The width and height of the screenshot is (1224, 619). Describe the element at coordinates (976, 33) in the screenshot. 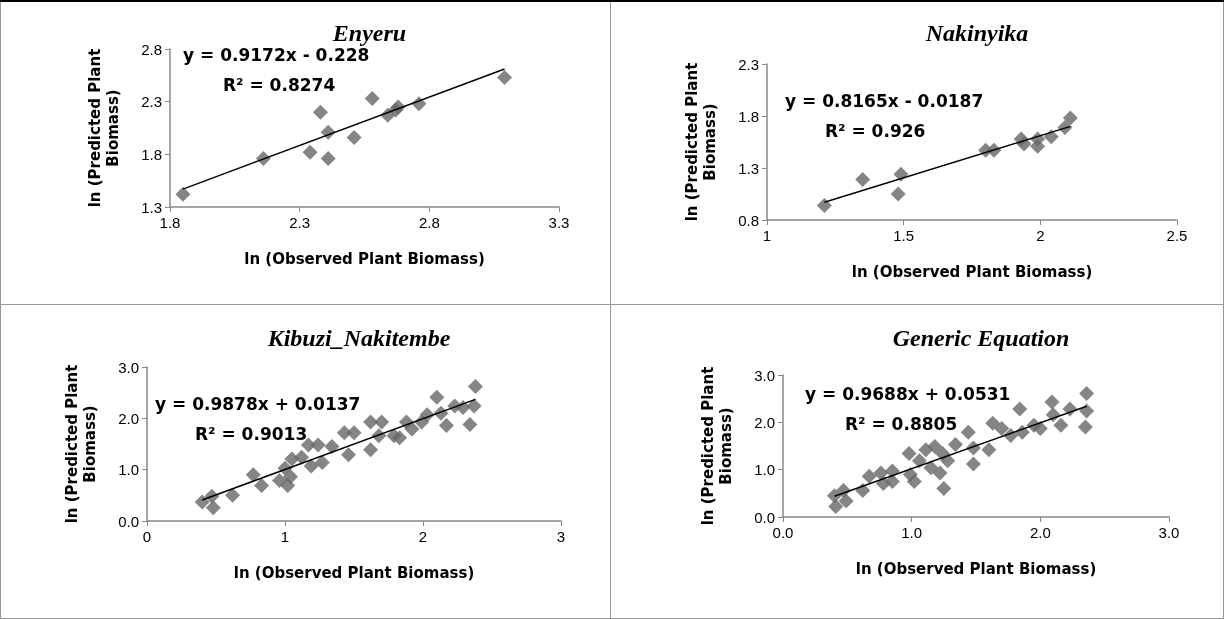

I see `chart-title: Nakinyika` at that location.